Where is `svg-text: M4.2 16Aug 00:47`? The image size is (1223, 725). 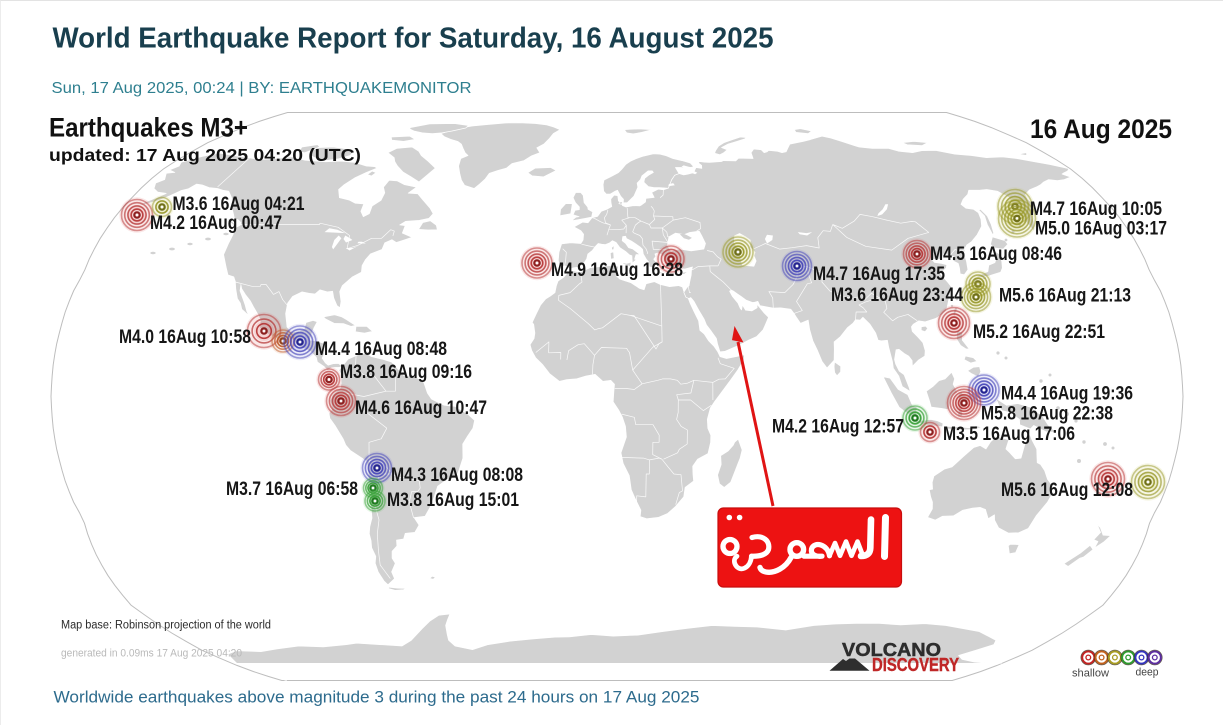 svg-text: M4.2 16Aug 00:47 is located at coordinates (216, 223).